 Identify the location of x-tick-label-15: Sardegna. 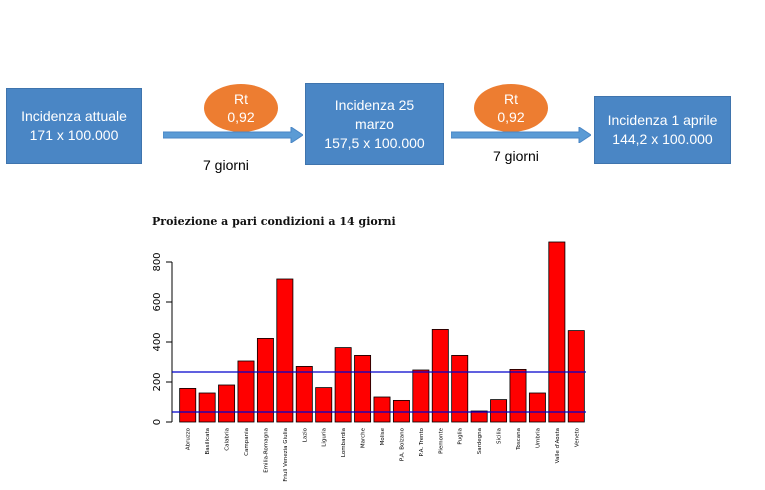
(480, 441).